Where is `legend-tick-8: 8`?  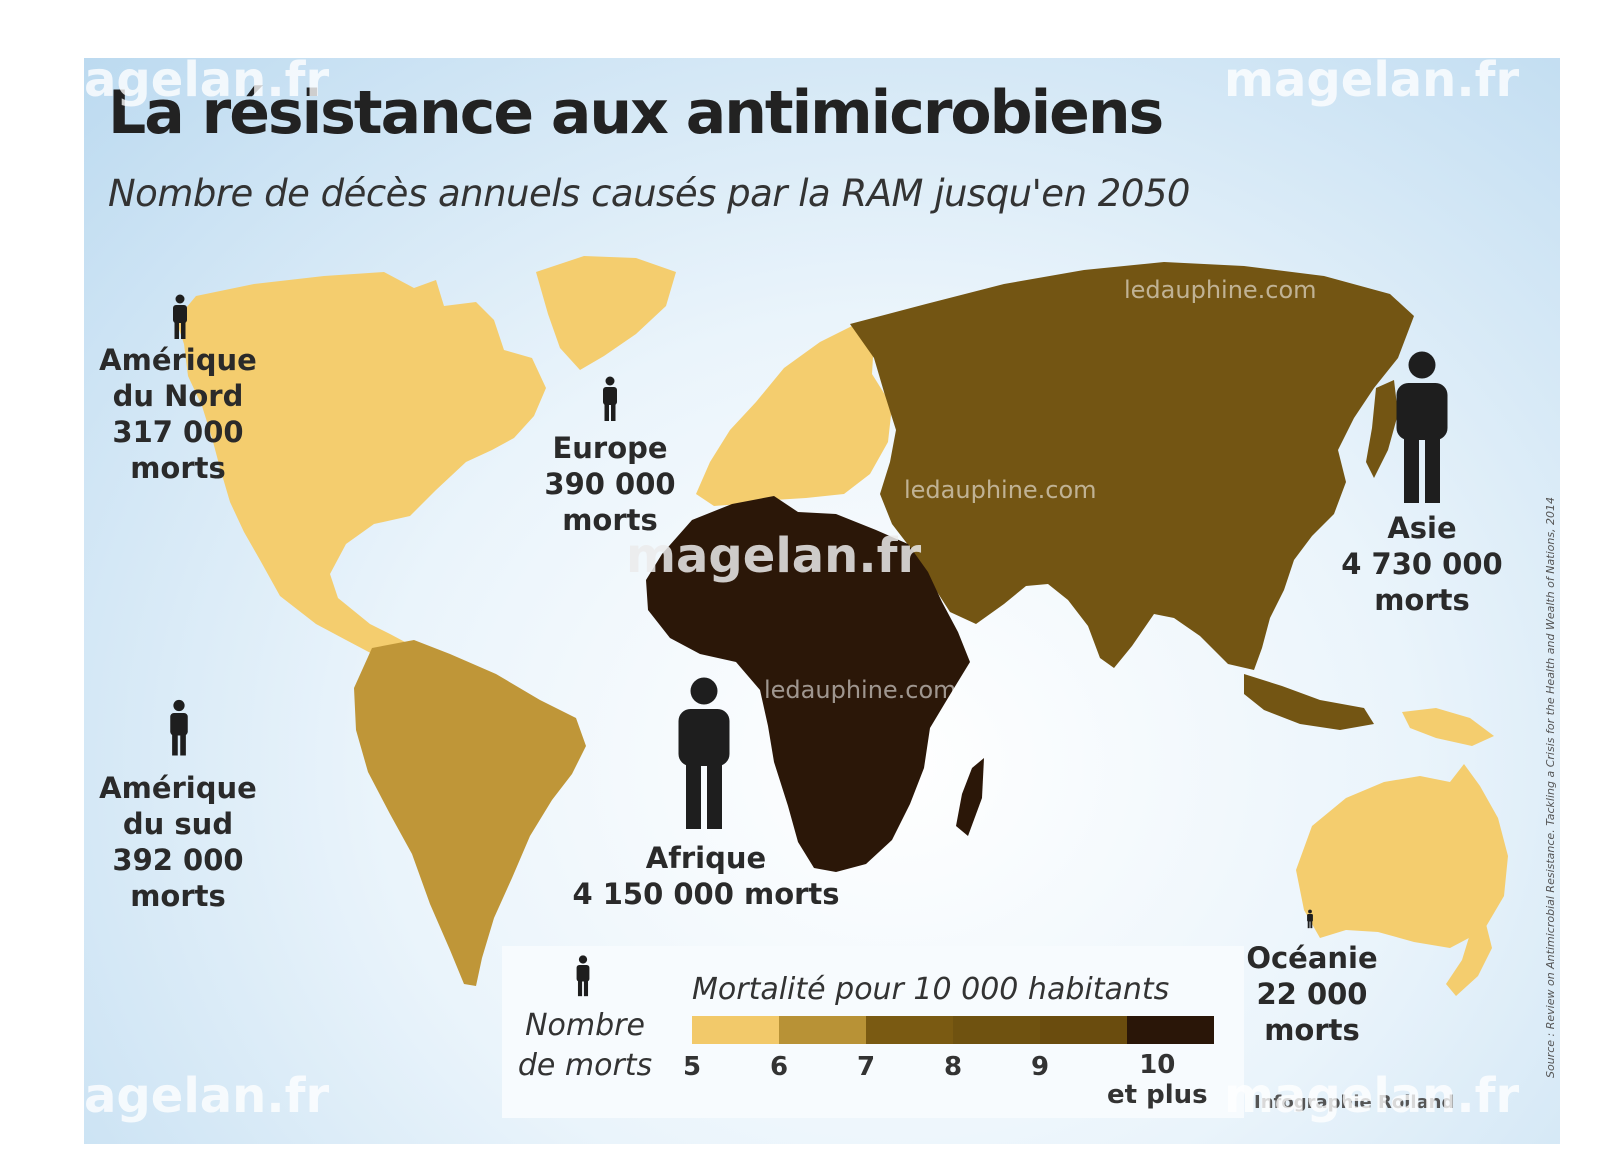
legend-tick-8: 8 is located at coordinates (953, 1067).